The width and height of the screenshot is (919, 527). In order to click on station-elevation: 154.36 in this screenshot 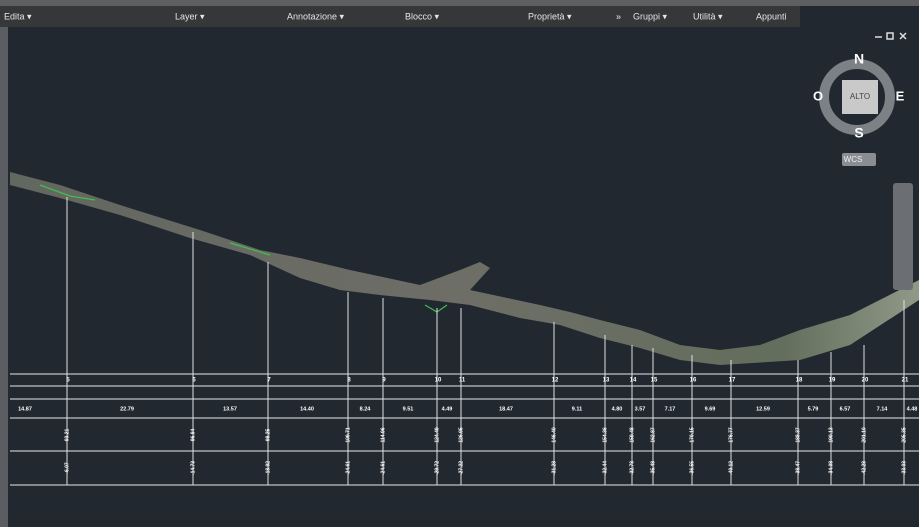, I will do `click(605, 435)`.